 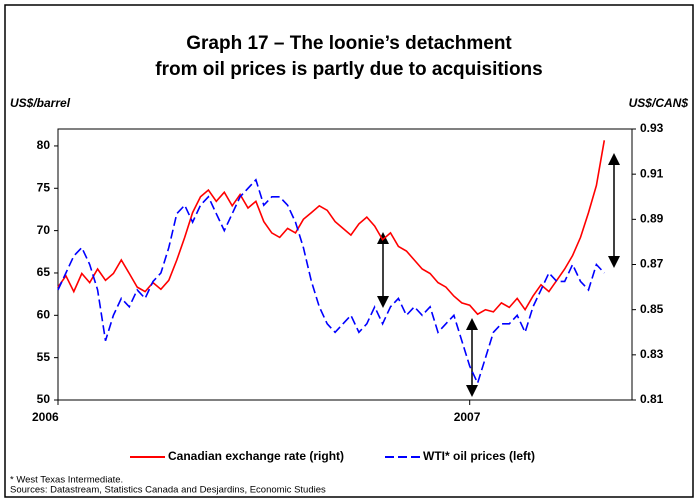 What do you see at coordinates (40, 103) in the screenshot?
I see `y-axis-label: US$/barrel` at bounding box center [40, 103].